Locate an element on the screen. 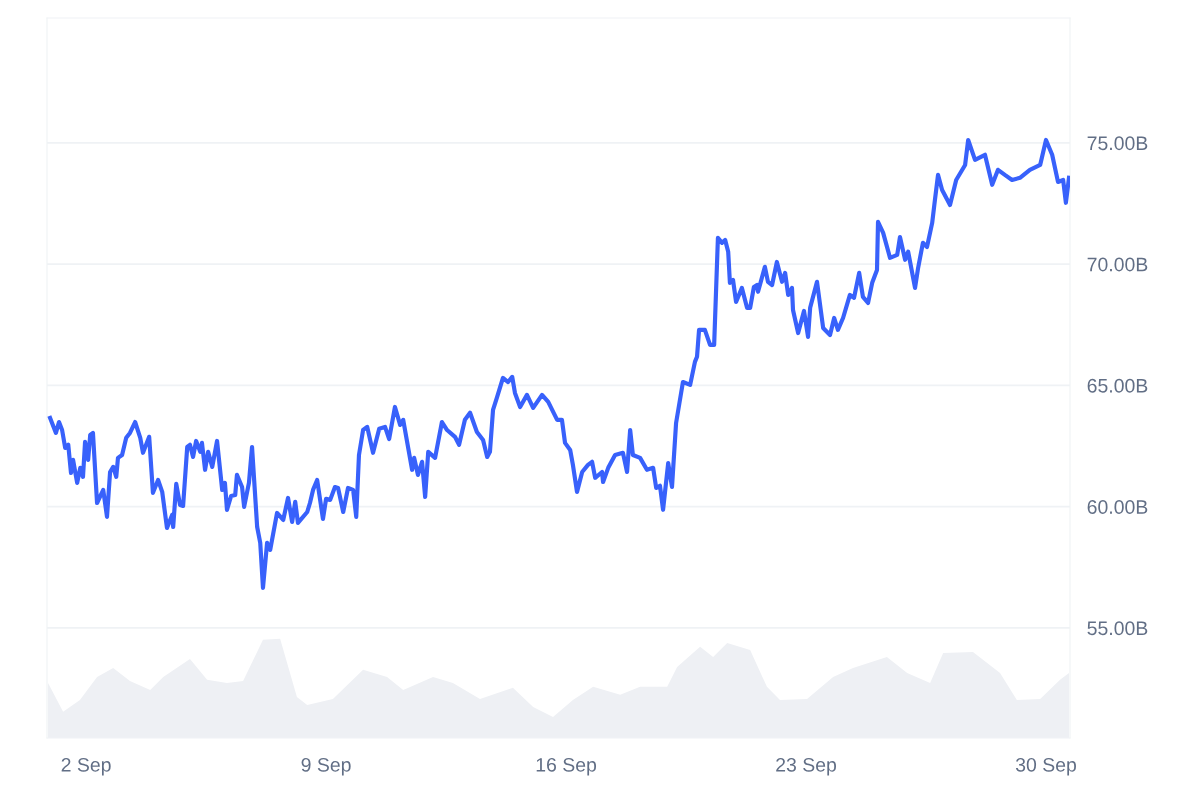 The width and height of the screenshot is (1200, 800). y-tick-label: 60.00B is located at coordinates (1117, 507).